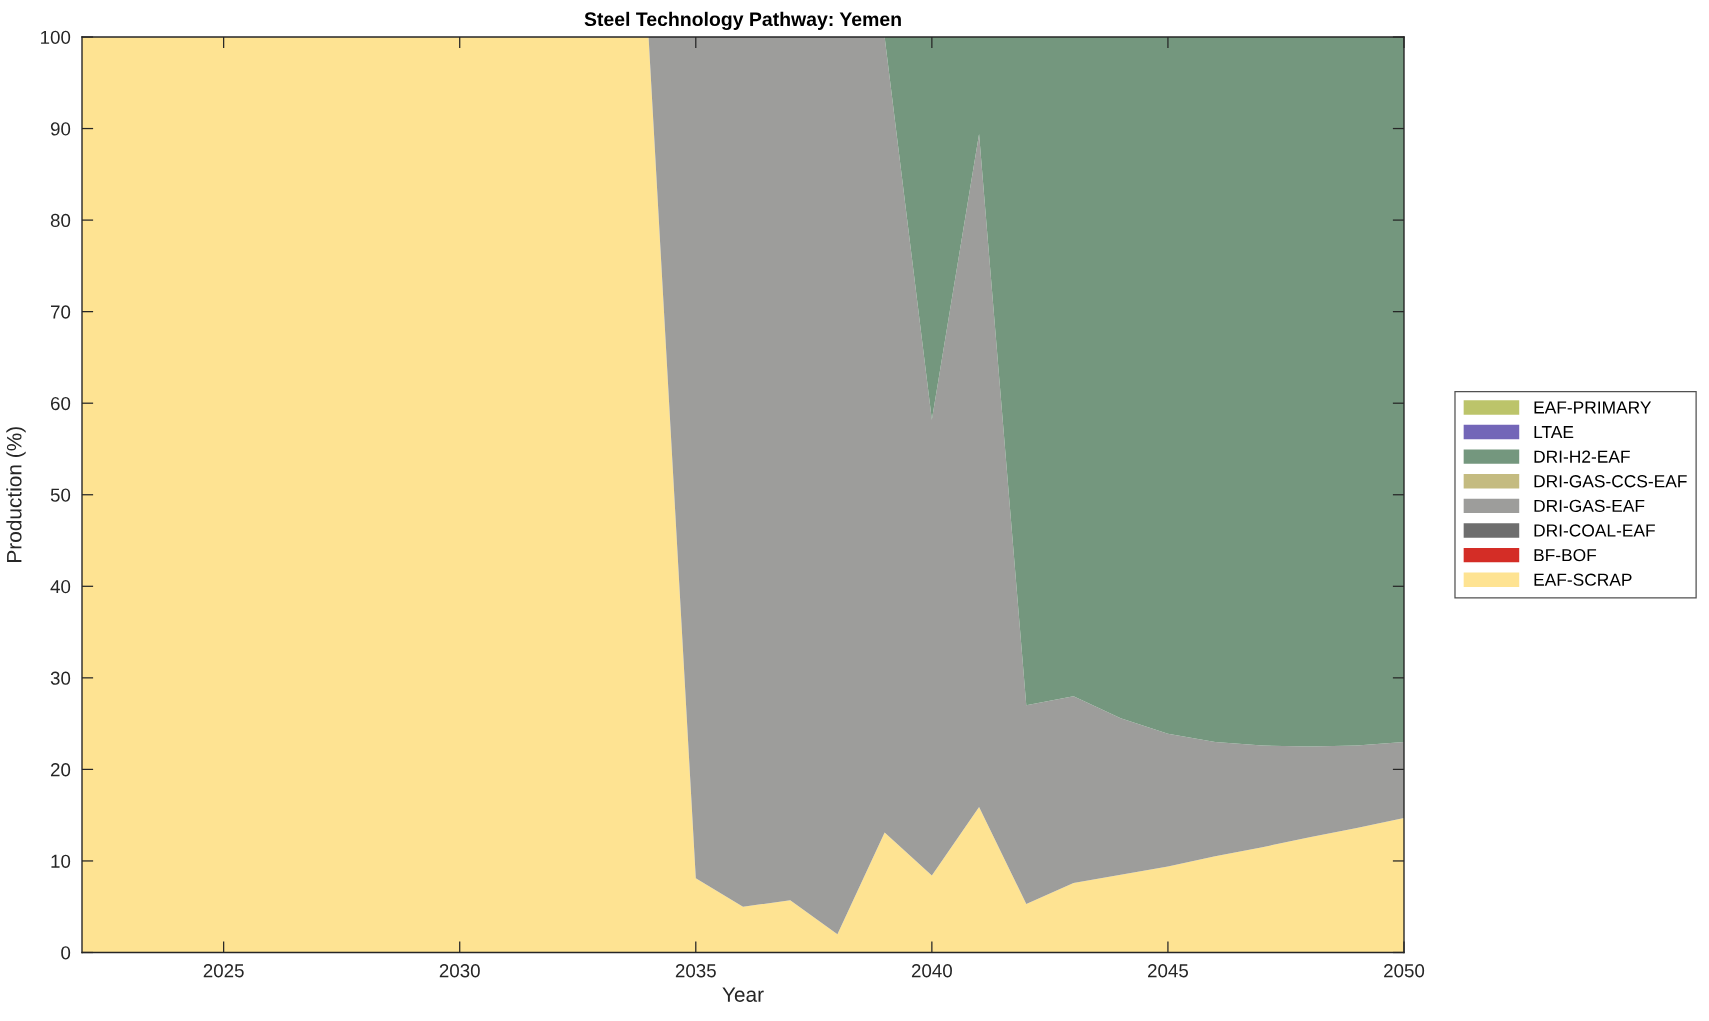  What do you see at coordinates (16, 494) in the screenshot?
I see `y-axis-title: Production (%)` at bounding box center [16, 494].